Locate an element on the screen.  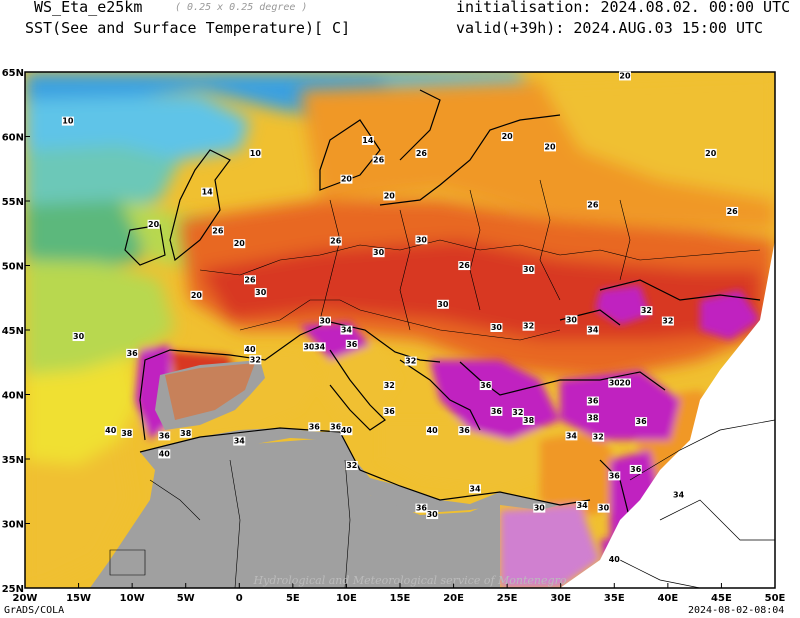
lat-tick-label: 35N is located at coordinates (13, 460).